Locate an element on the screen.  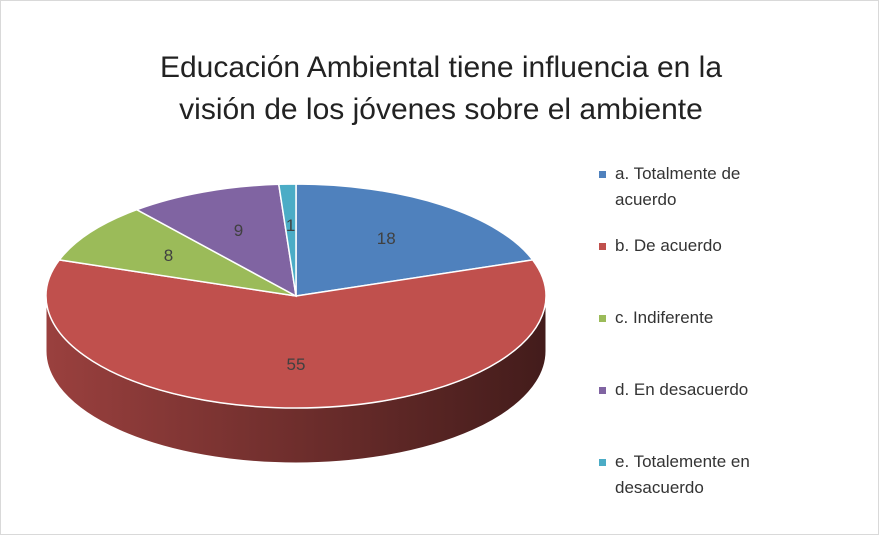
legend-item: a. Totalmente de acuerdo is located at coordinates (734, 197).